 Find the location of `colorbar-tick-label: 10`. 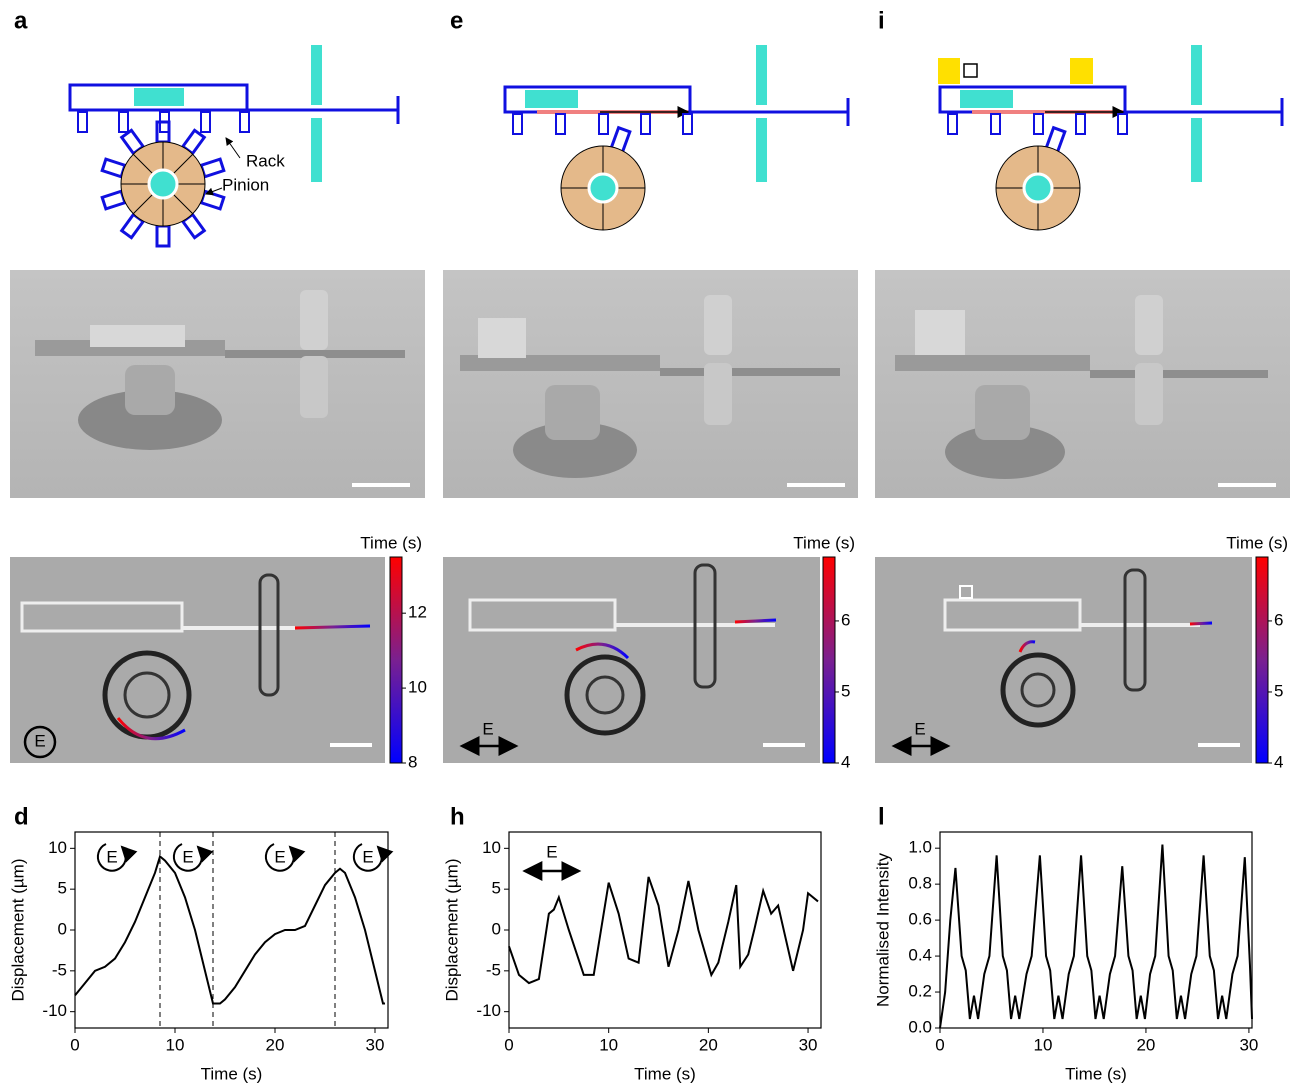

colorbar-tick-label: 10 is located at coordinates (417, 687).